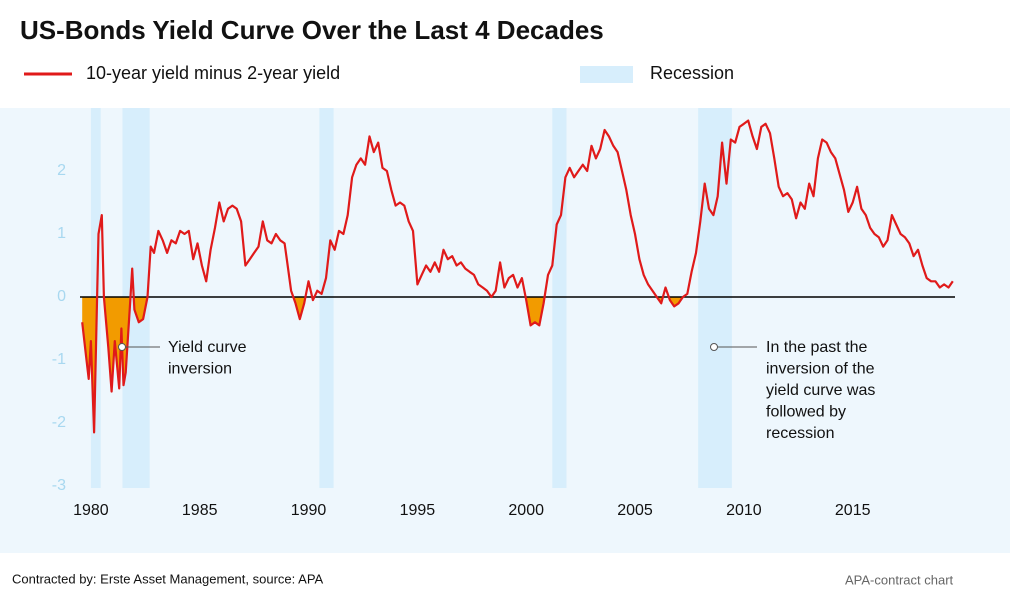  What do you see at coordinates (692, 73) in the screenshot?
I see `legend-label: Recession` at bounding box center [692, 73].